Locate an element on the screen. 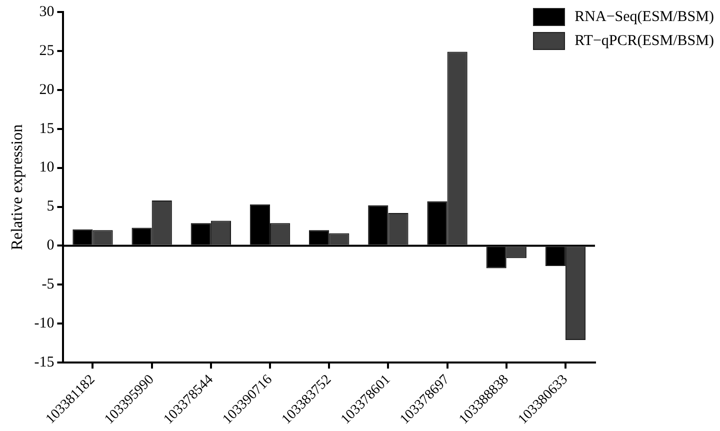 The image size is (720, 431). y-tick-label: 25 is located at coordinates (46, 50).